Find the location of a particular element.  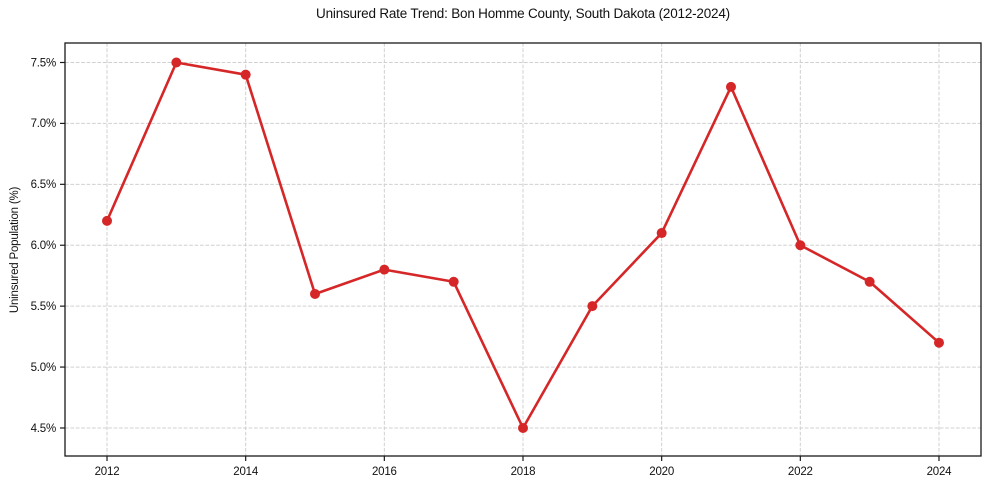

y-tick-label: 5.0% is located at coordinates (43, 368).